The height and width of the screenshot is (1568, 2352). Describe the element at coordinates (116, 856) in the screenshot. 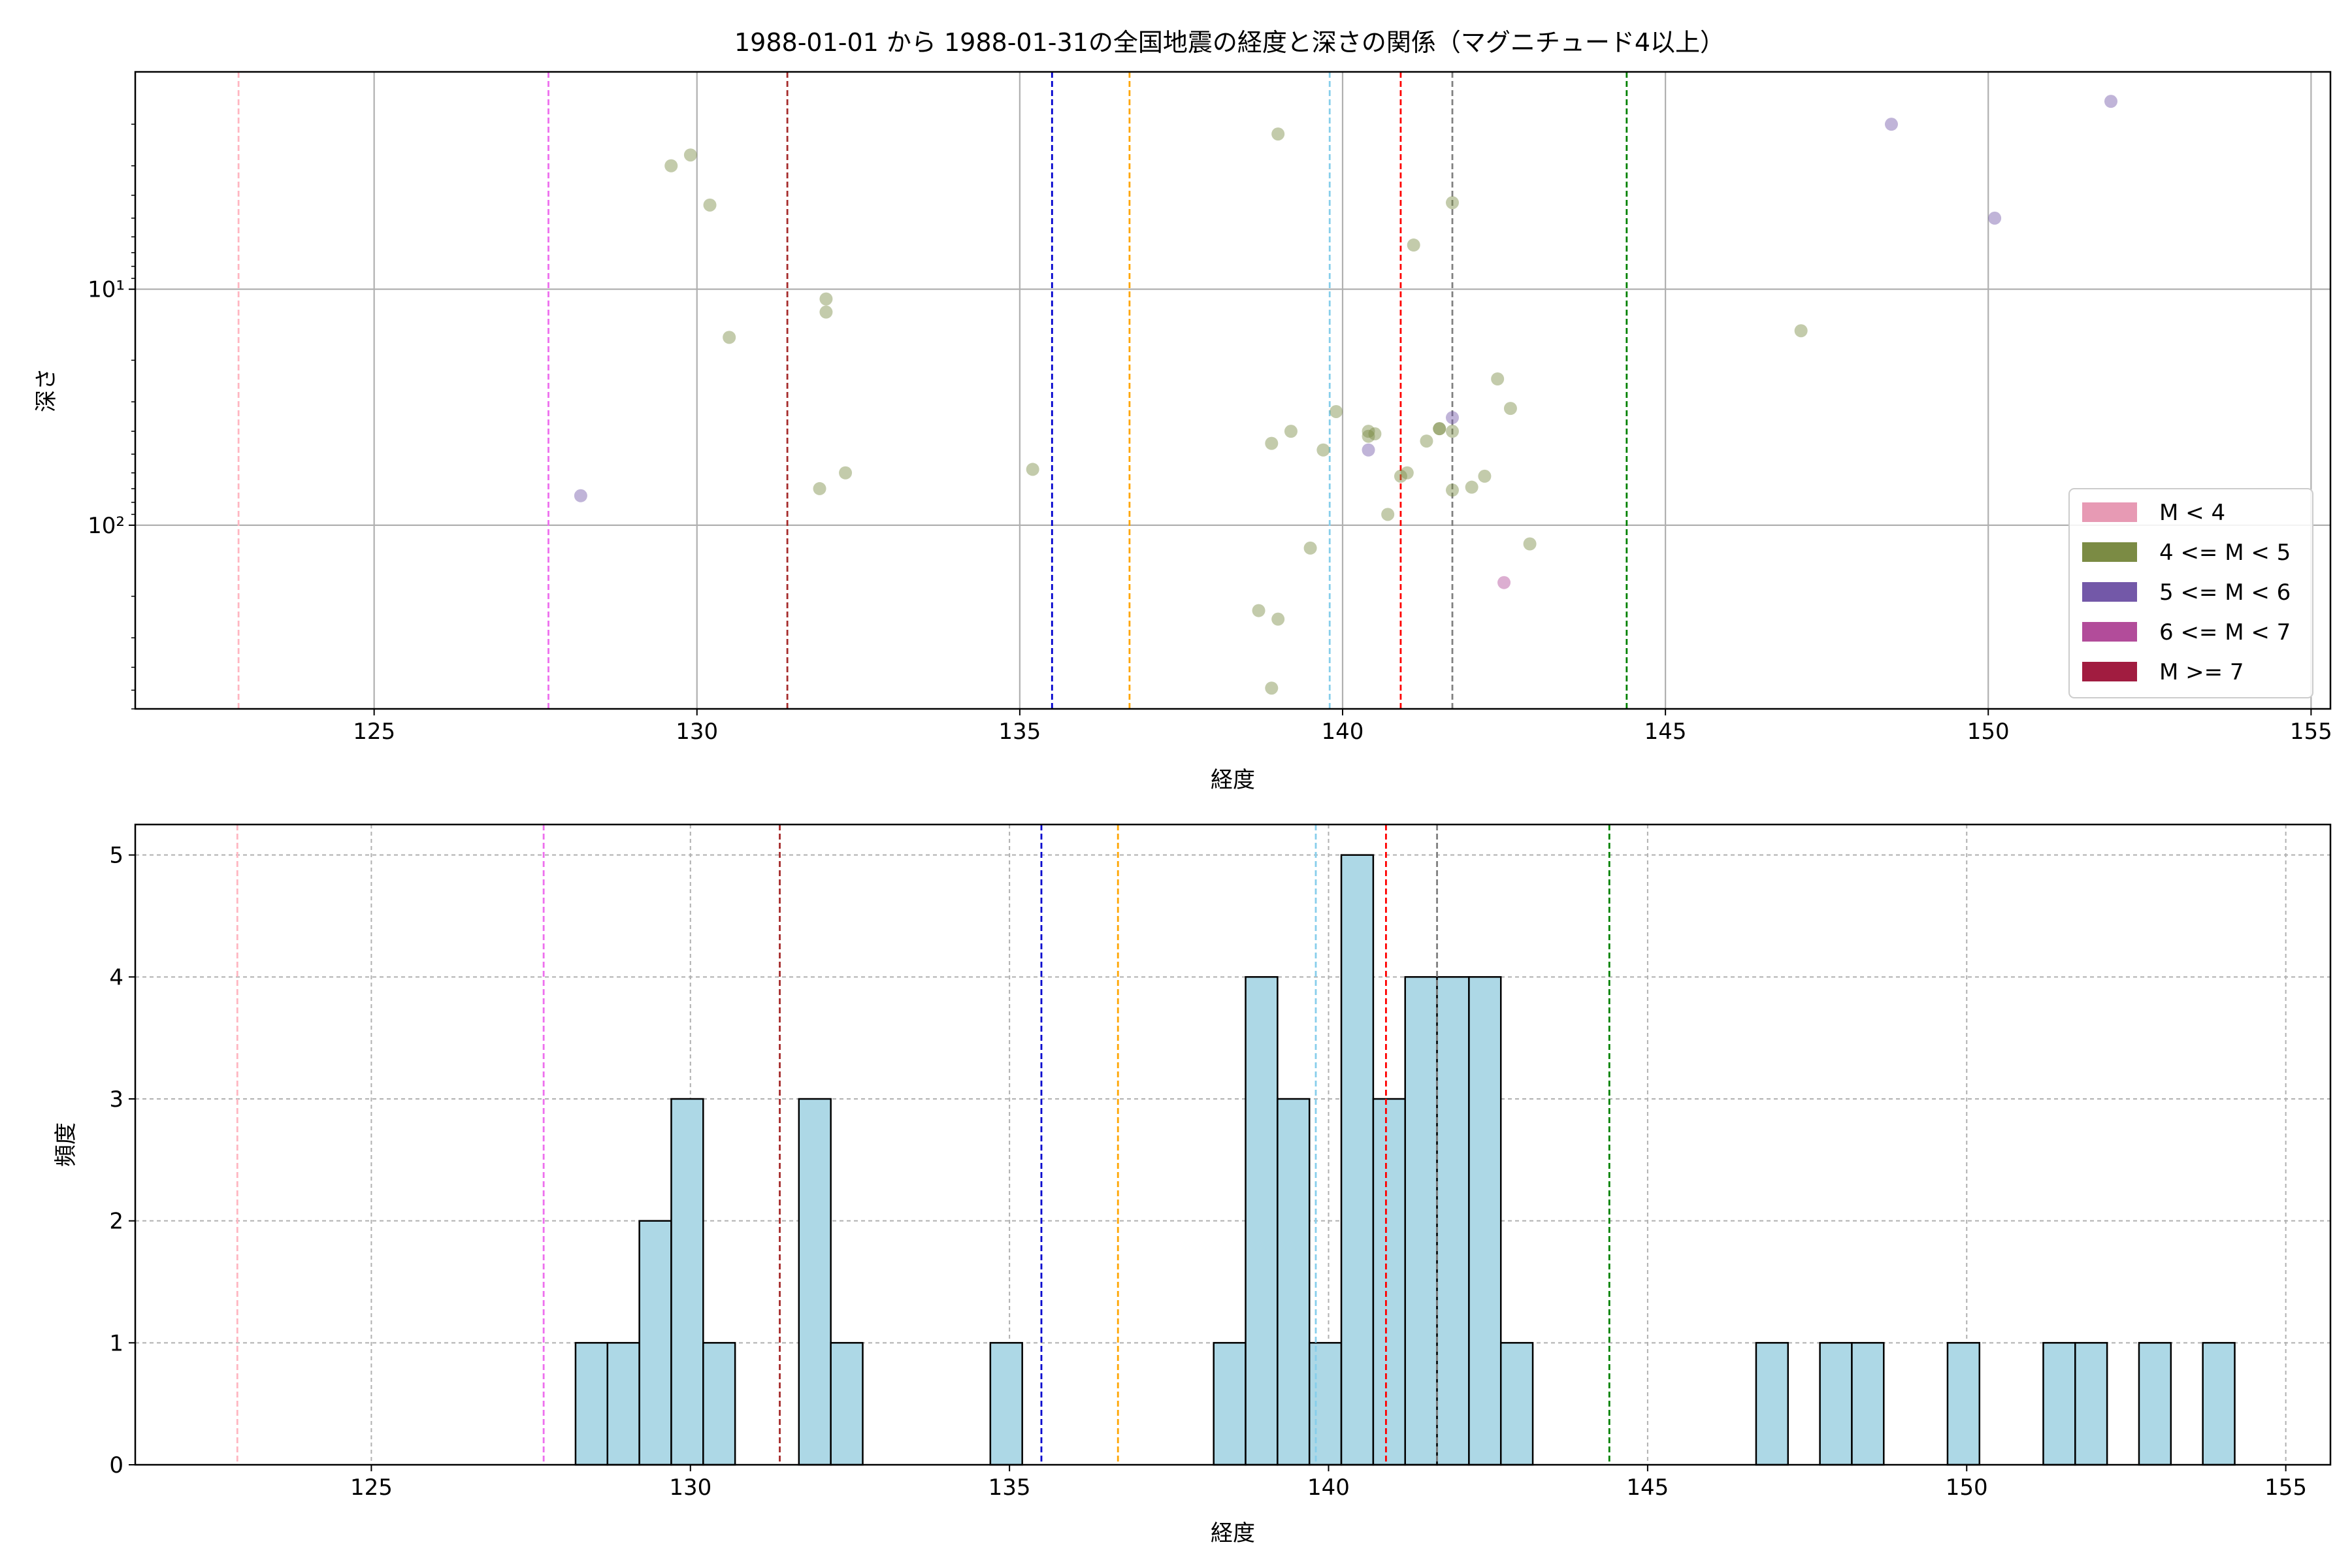

I see `histogram-y-tick-label: 5` at that location.